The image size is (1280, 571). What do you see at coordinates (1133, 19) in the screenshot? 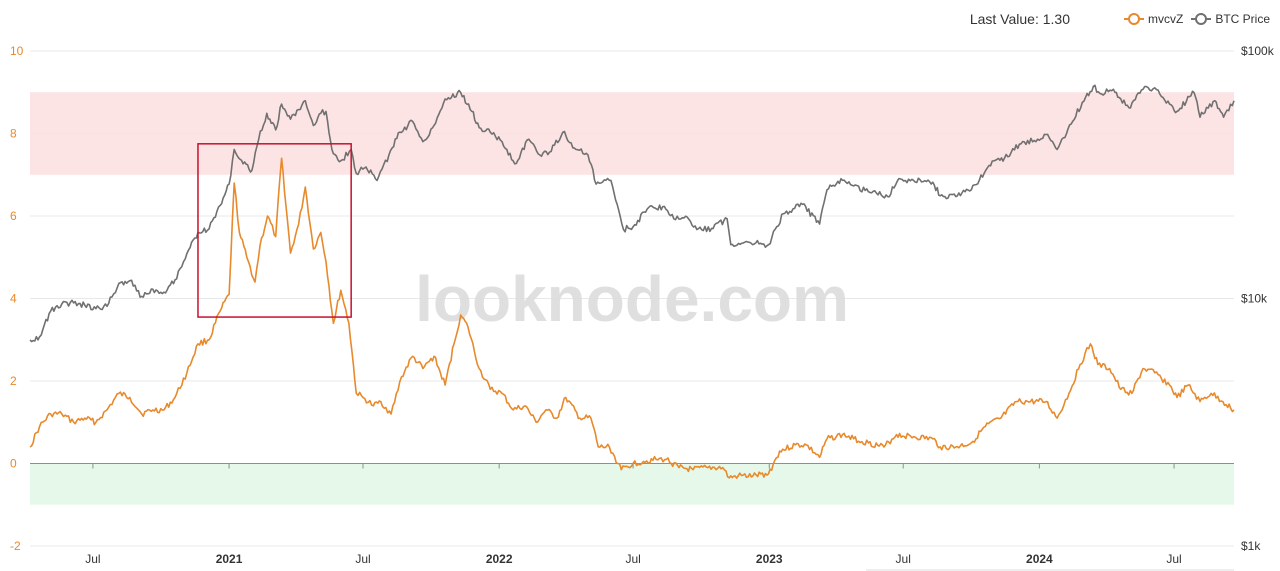
I see `legend-swatch-mvcvz` at bounding box center [1133, 19].